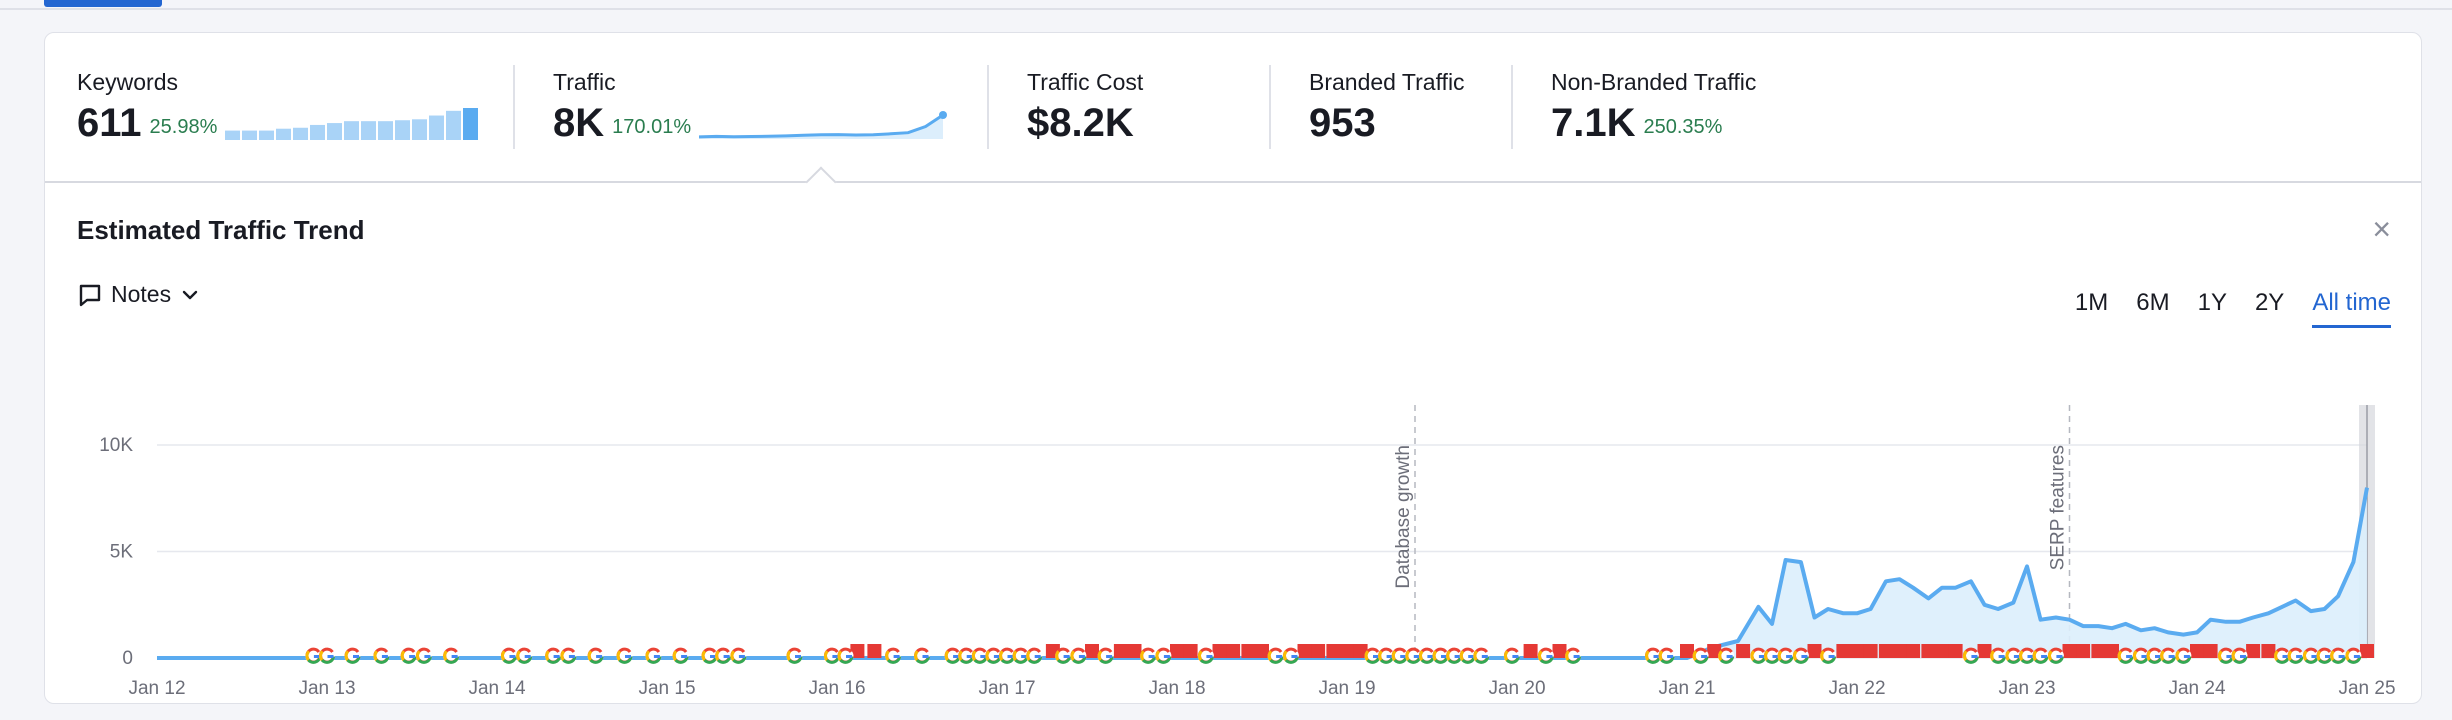 This screenshot has height=720, width=2452. What do you see at coordinates (1387, 106) in the screenshot?
I see `metric-branded-traffic: Branded Traffic 953` at bounding box center [1387, 106].